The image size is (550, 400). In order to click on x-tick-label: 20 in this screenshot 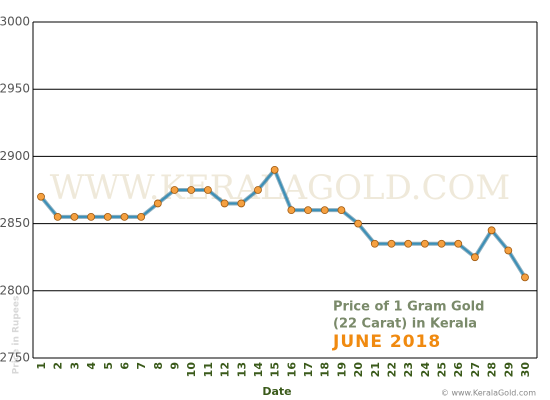, I will do `click(358, 370)`.